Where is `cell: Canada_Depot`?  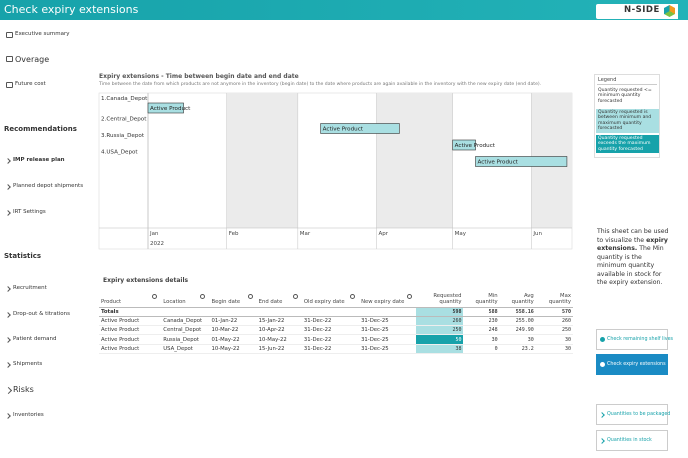
cell: Canada_Depot is located at coordinates (185, 321).